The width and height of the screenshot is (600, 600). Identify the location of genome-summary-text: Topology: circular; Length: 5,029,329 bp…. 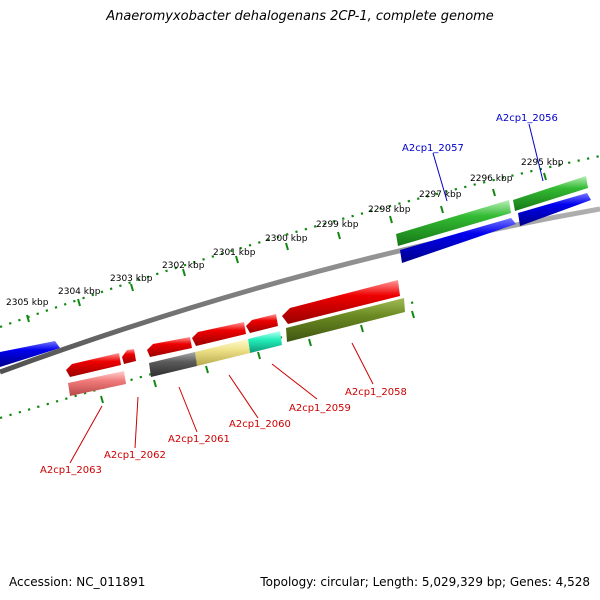
(425, 582).